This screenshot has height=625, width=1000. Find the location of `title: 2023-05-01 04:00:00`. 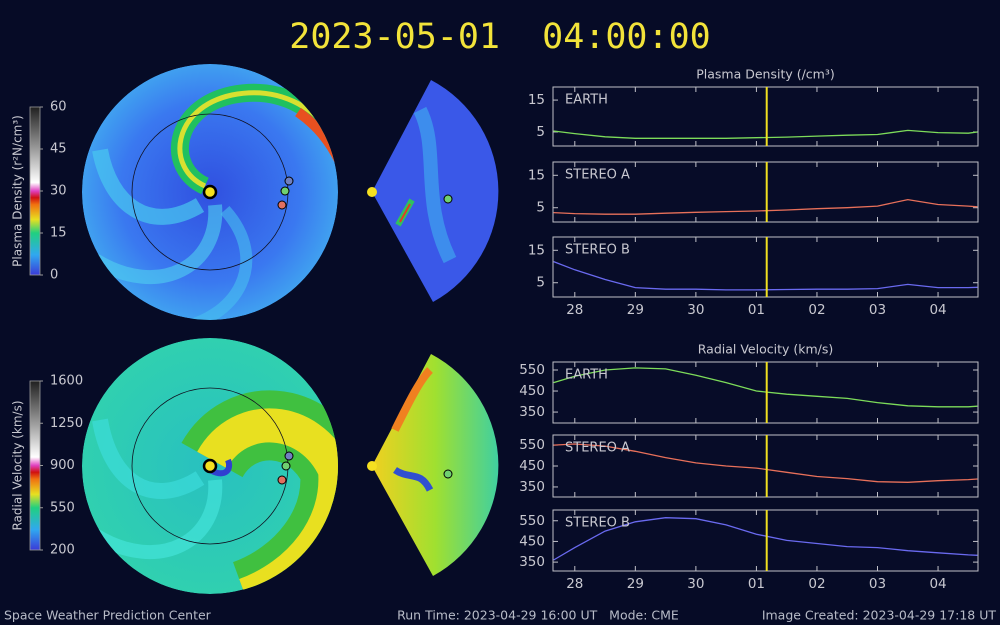

title: 2023-05-01 04:00:00 is located at coordinates (499, 37).